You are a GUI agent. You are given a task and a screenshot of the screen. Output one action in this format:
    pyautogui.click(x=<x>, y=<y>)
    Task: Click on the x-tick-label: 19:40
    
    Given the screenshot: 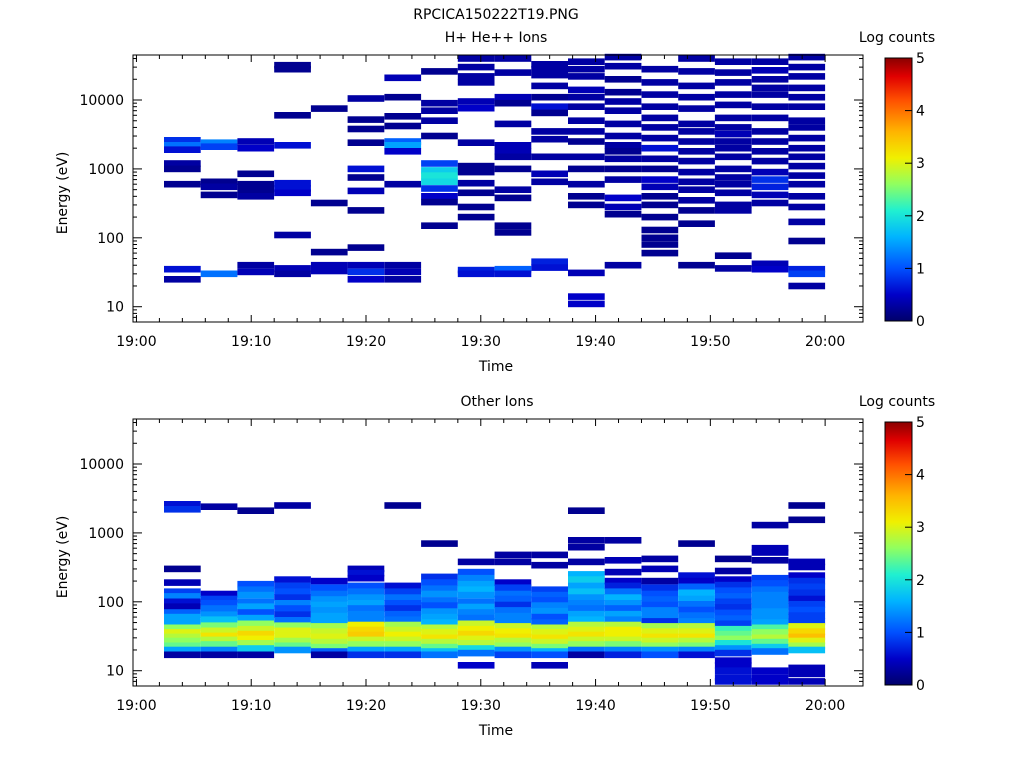 What is the action you would take?
    pyautogui.click(x=595, y=706)
    